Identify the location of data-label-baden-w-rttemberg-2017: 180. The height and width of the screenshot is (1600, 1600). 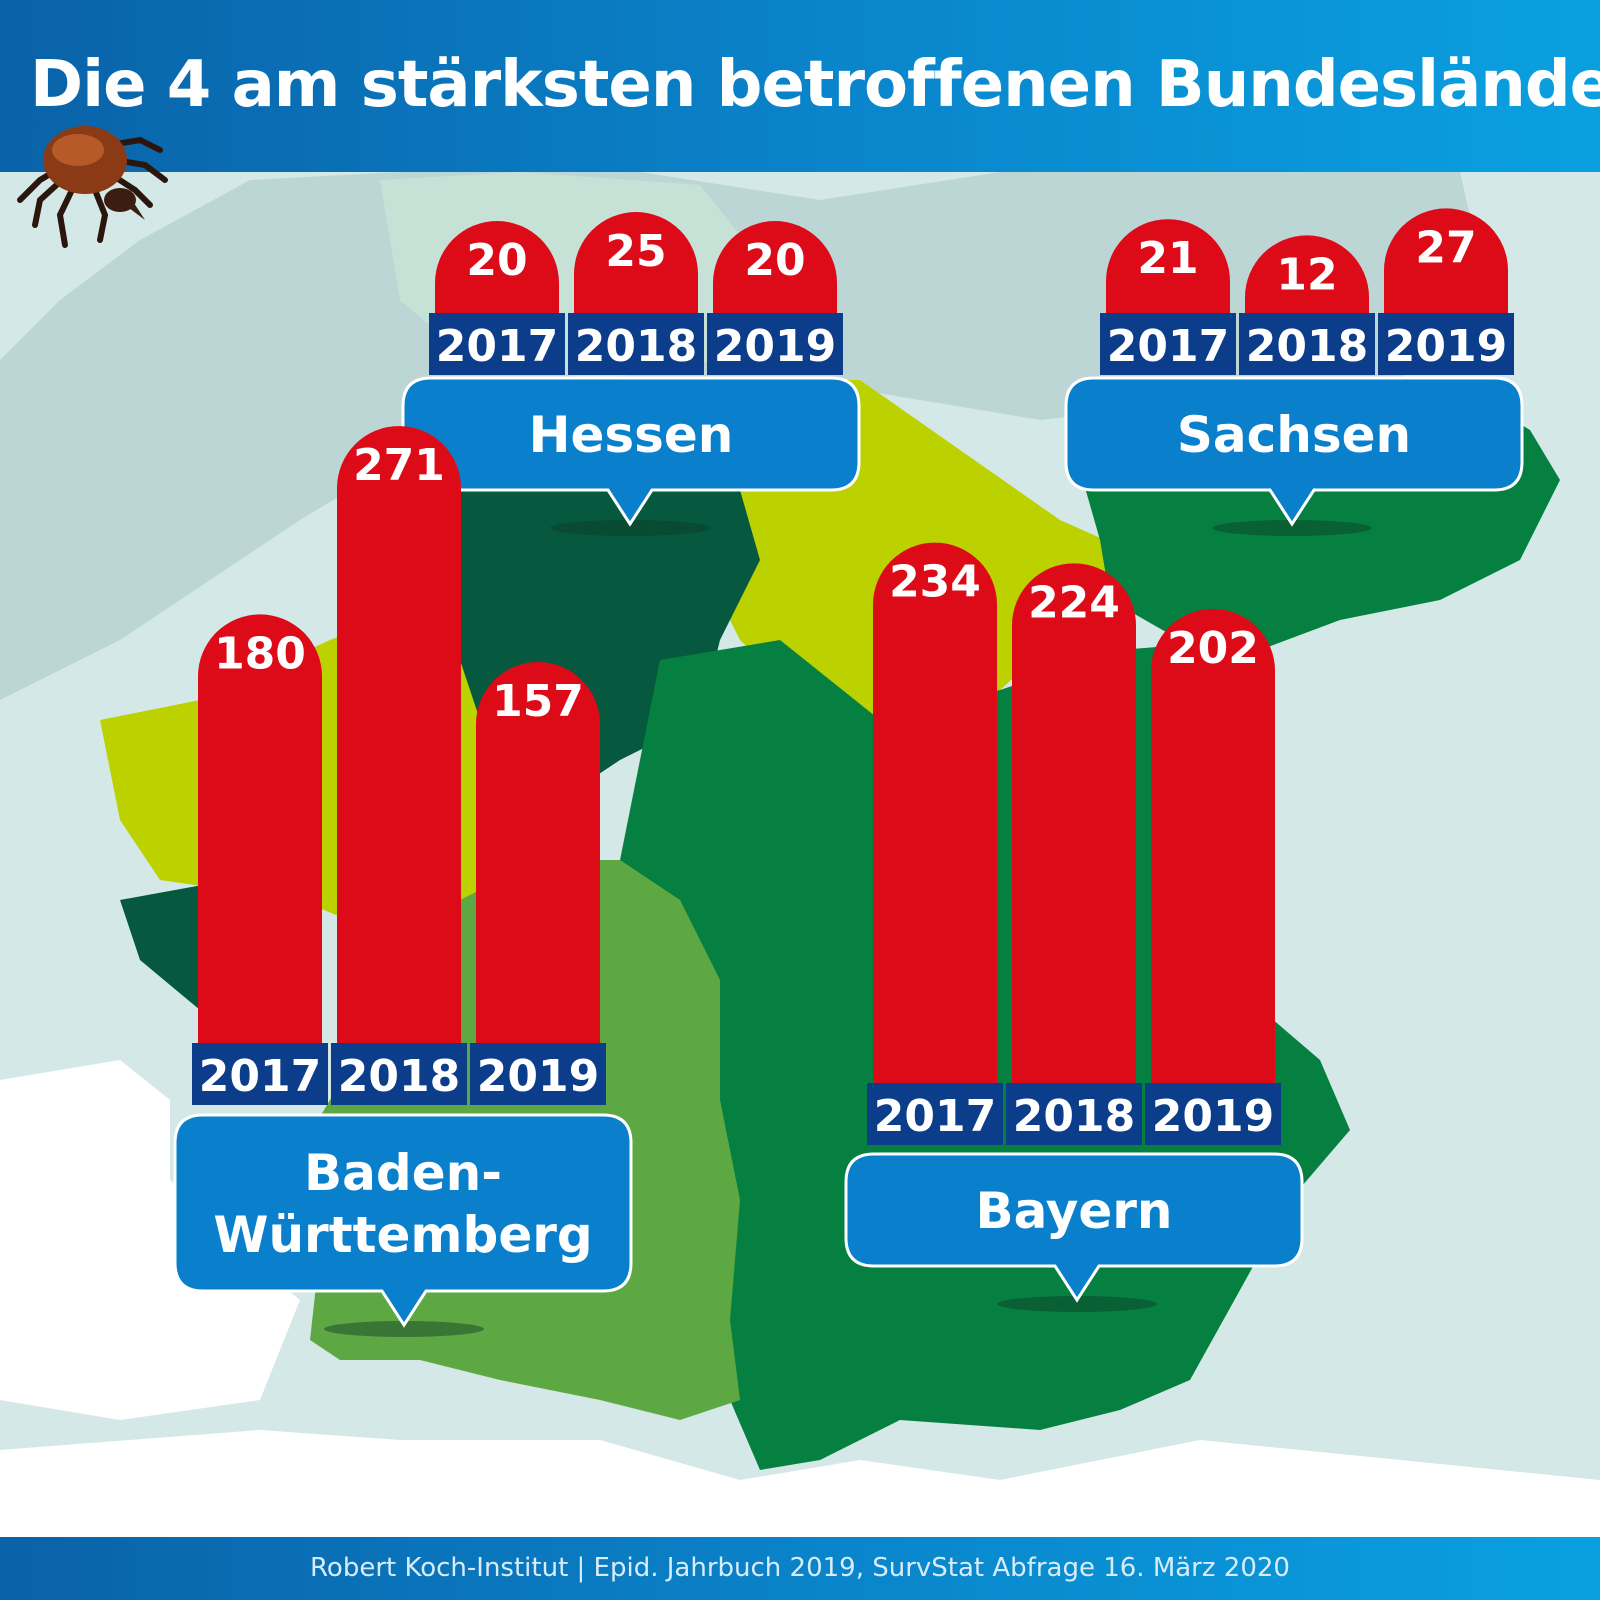
(260, 653).